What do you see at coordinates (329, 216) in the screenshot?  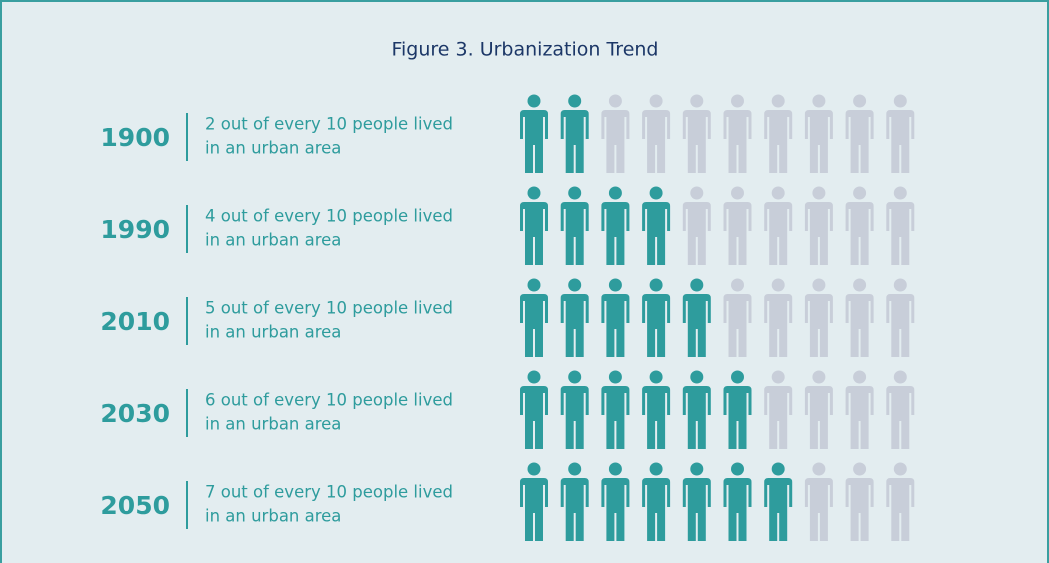 I see `description: 4 out of every 10 people lived` at bounding box center [329, 216].